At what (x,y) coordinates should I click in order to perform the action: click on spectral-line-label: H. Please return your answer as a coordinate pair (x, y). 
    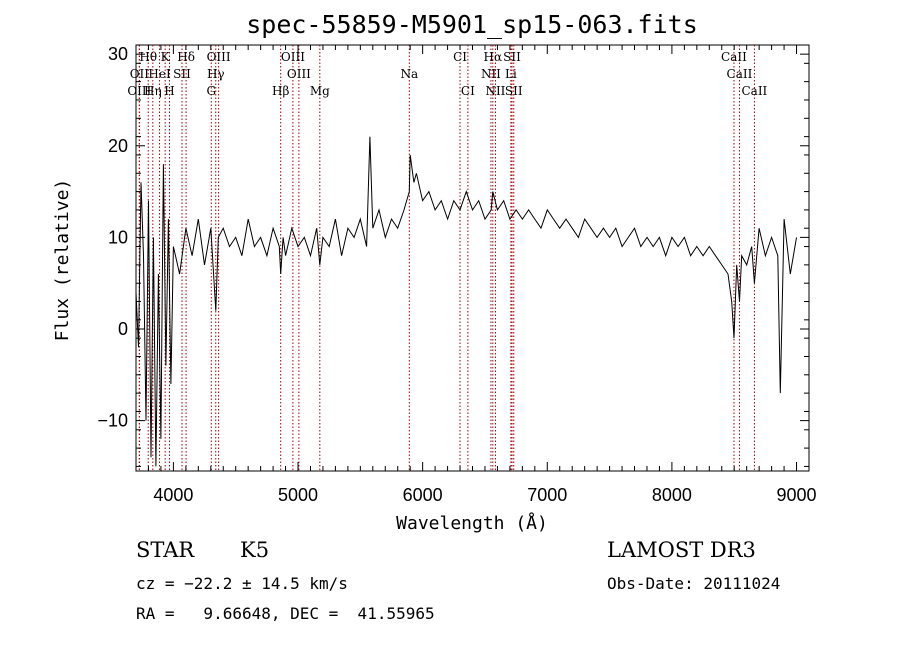
    Looking at the image, I should click on (169, 91).